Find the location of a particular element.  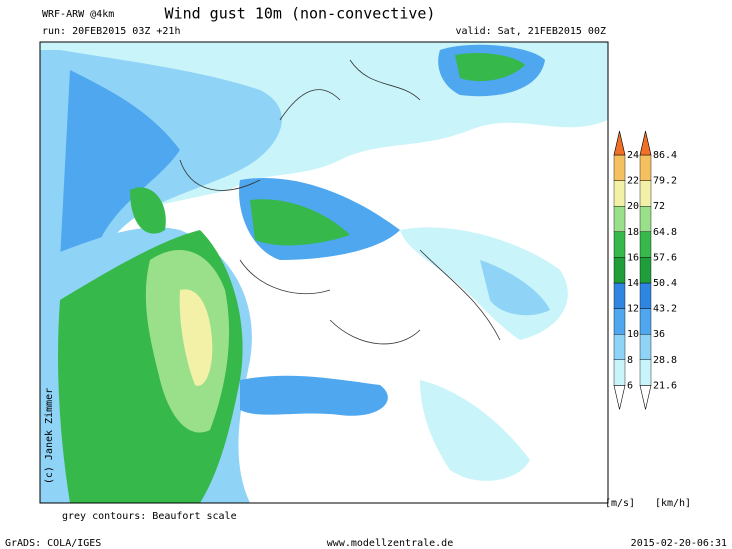

colorbar-label: 72 is located at coordinates (659, 206).